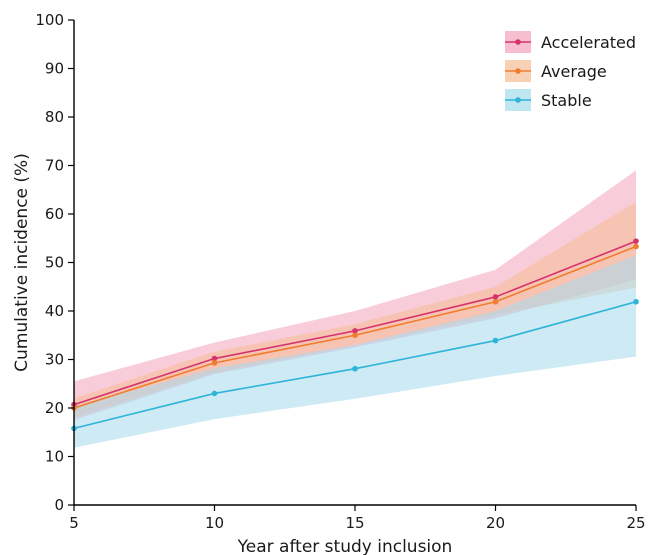  Describe the element at coordinates (54, 69) in the screenshot. I see `y-tick-label: 90` at that location.